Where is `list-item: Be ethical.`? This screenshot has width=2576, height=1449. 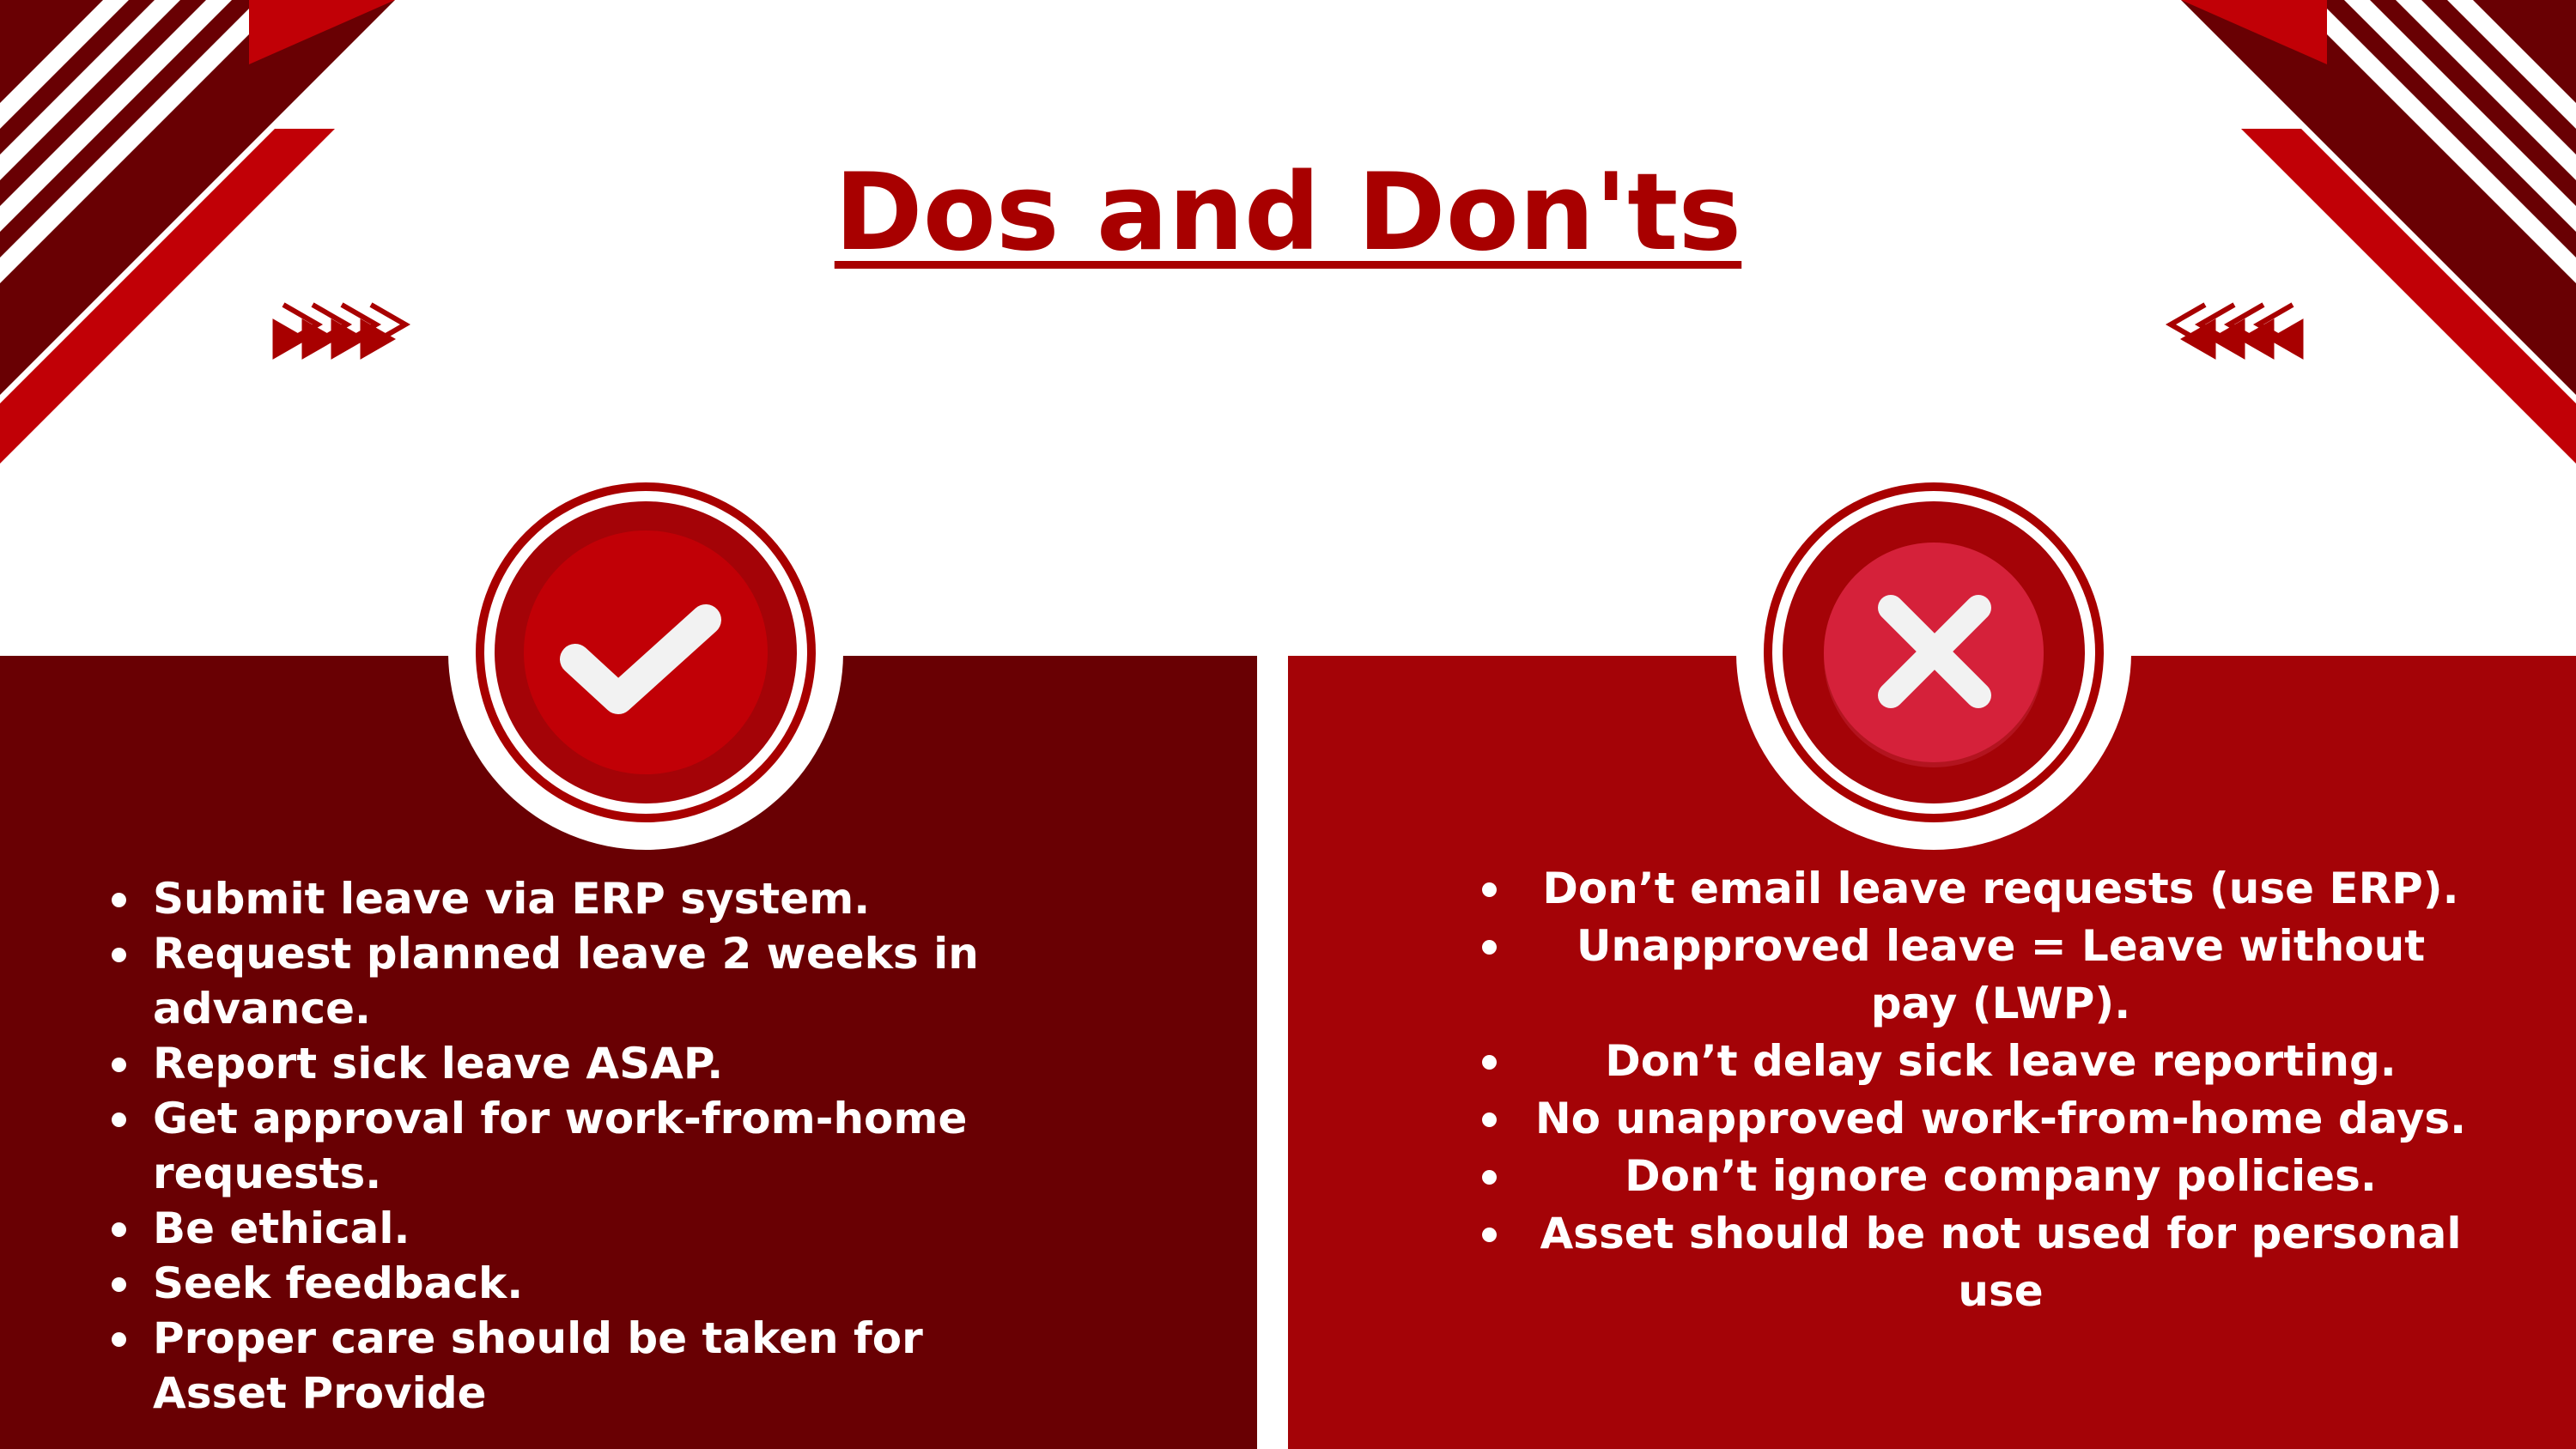 list-item: Be ethical. is located at coordinates (584, 1228).